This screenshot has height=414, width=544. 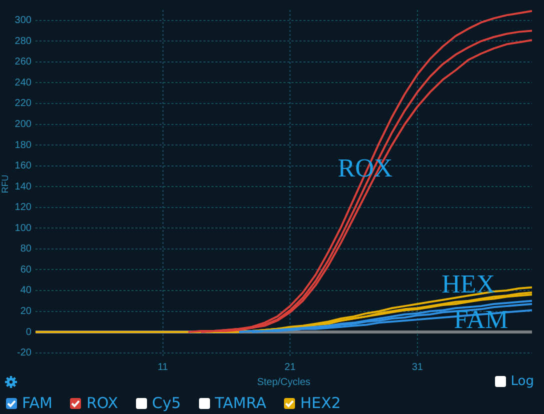 I want to click on y-tick-label: 280, so click(x=23, y=41).